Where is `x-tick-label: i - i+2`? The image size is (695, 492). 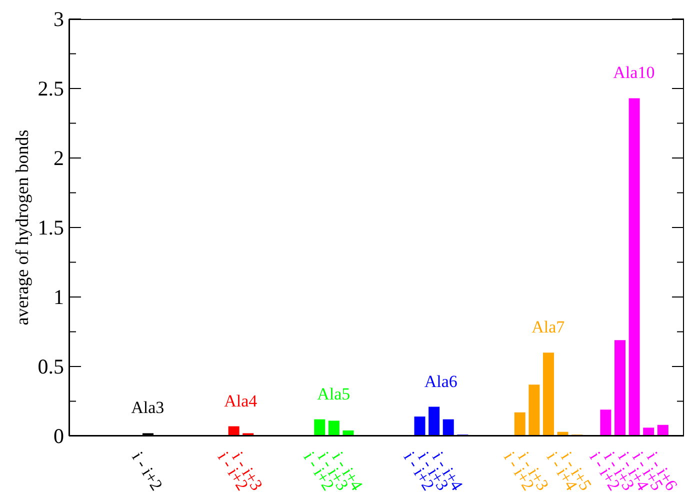 x-tick-label: i - i+2 is located at coordinates (147, 470).